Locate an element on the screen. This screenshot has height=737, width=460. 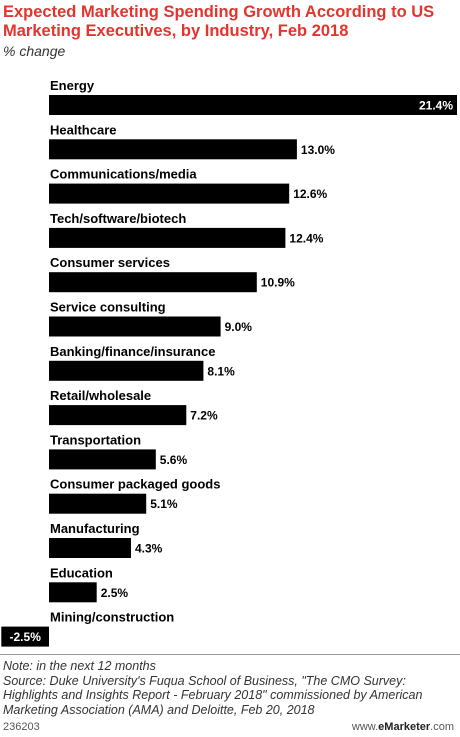
category-label-energy: Energy is located at coordinates (72, 85).